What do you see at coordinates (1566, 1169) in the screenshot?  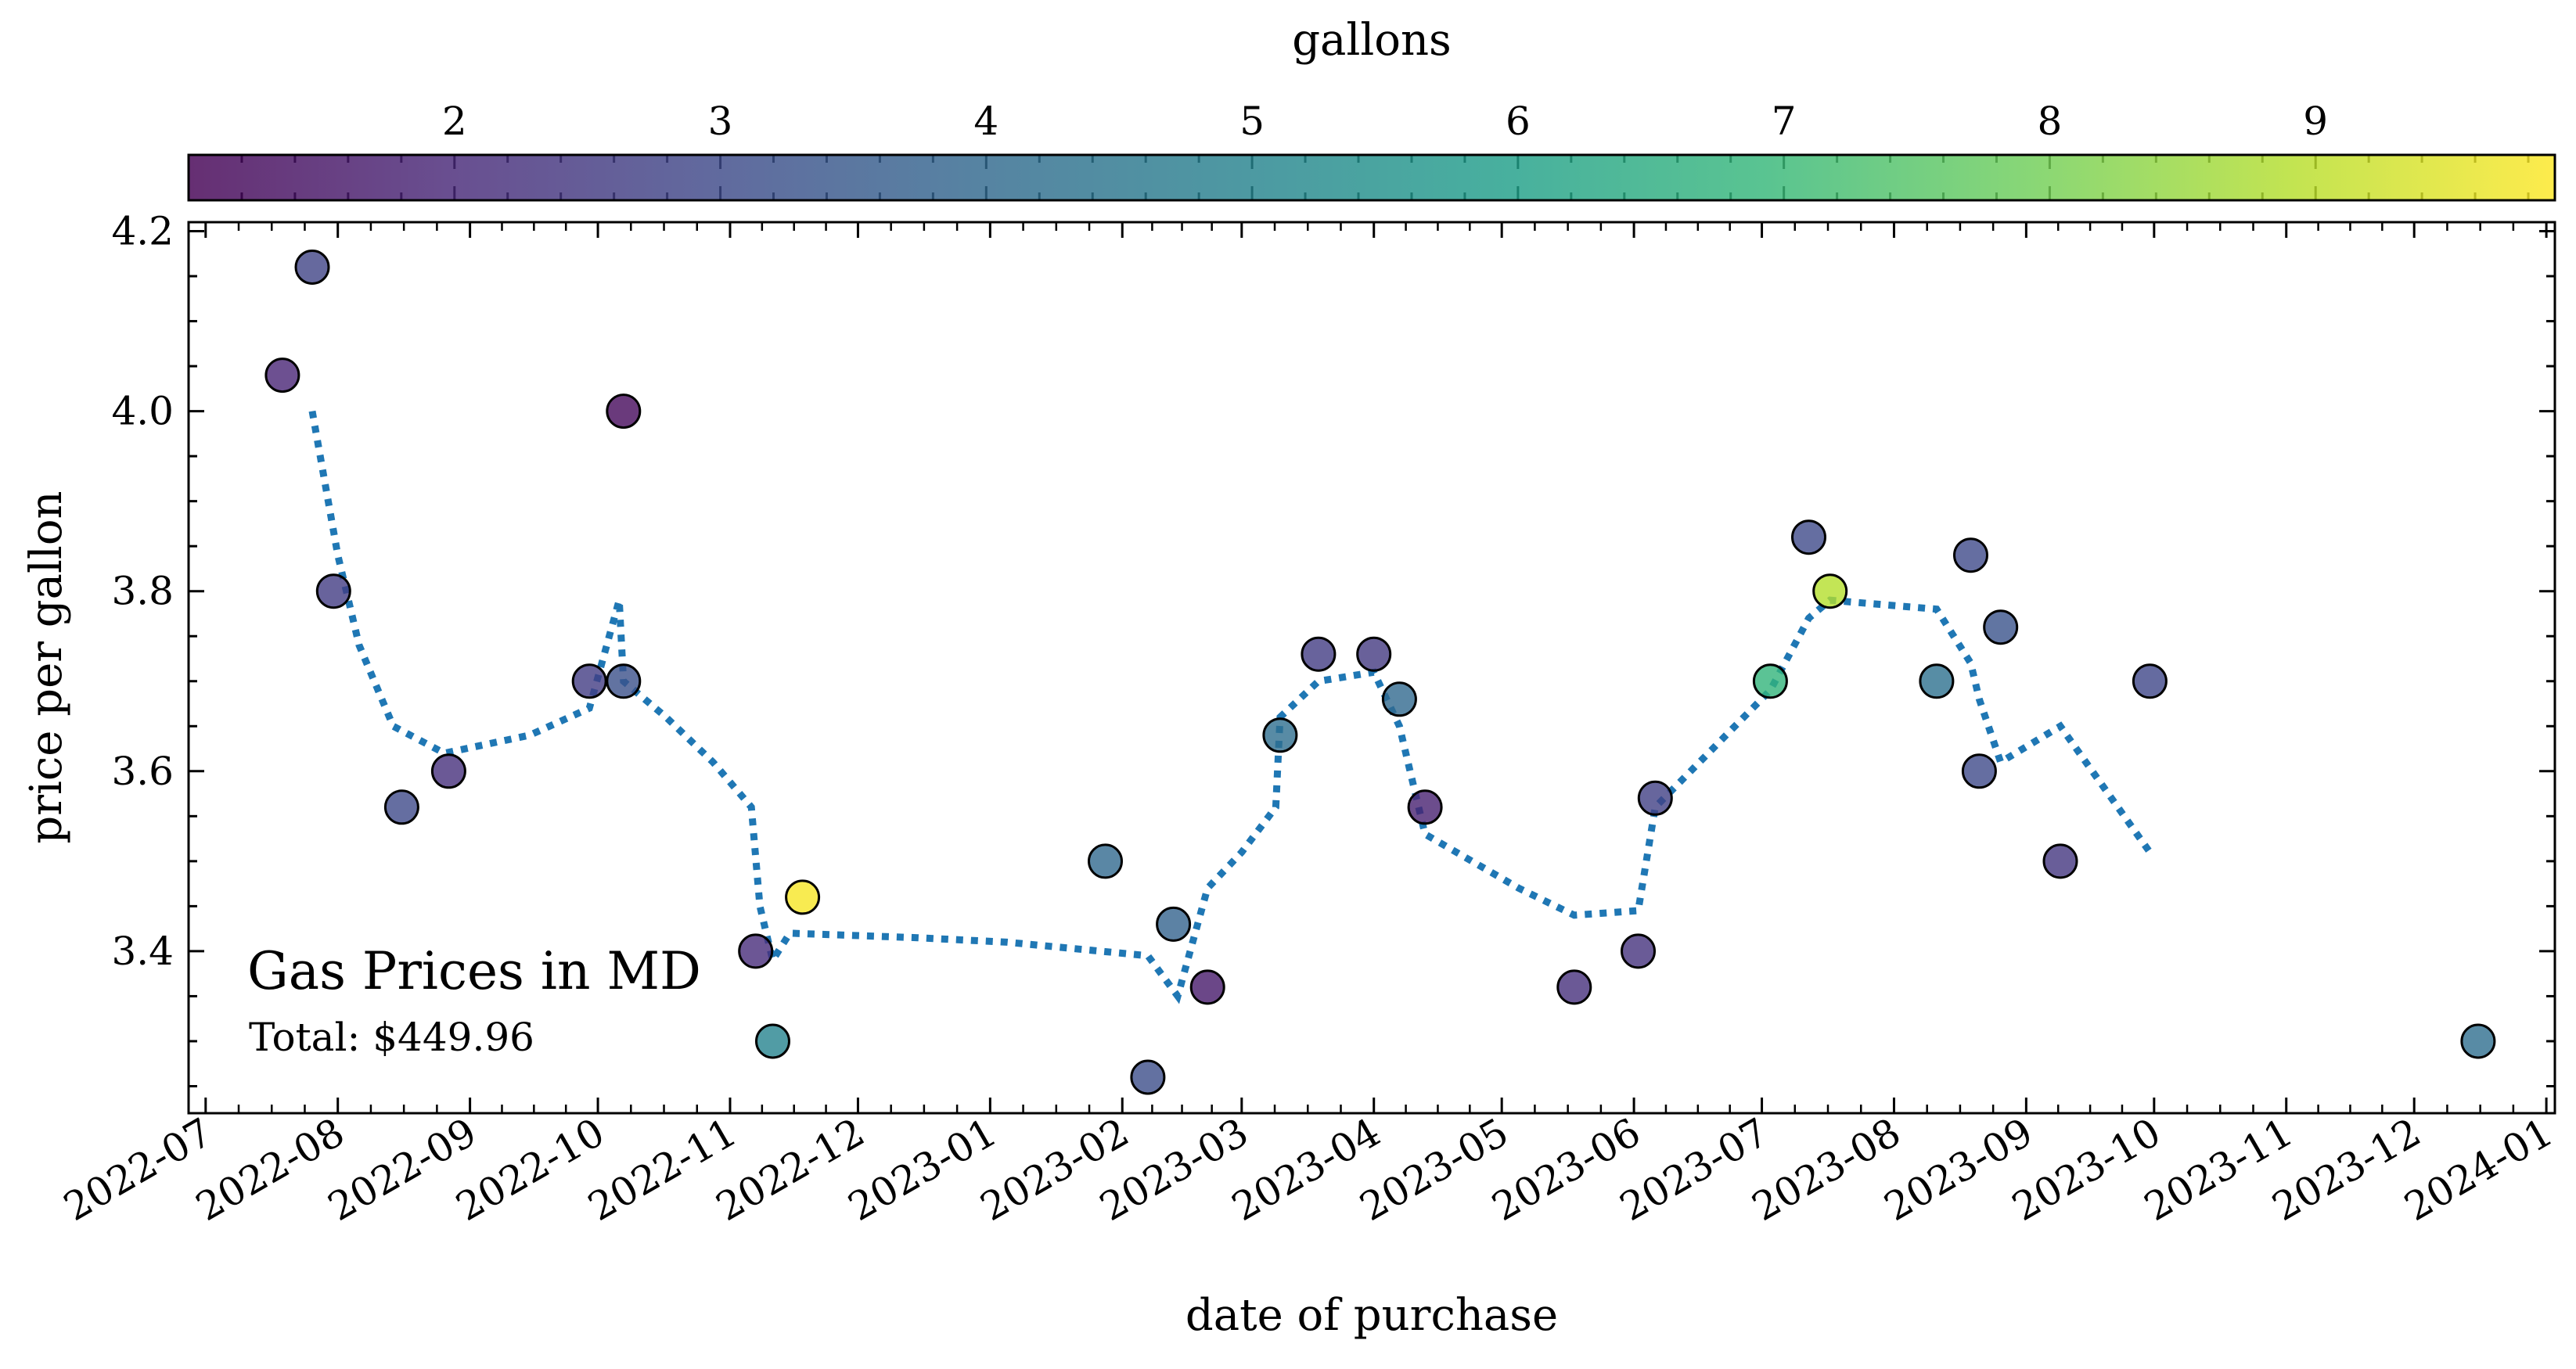 I see `x-tick-label: 2023-06` at bounding box center [1566, 1169].